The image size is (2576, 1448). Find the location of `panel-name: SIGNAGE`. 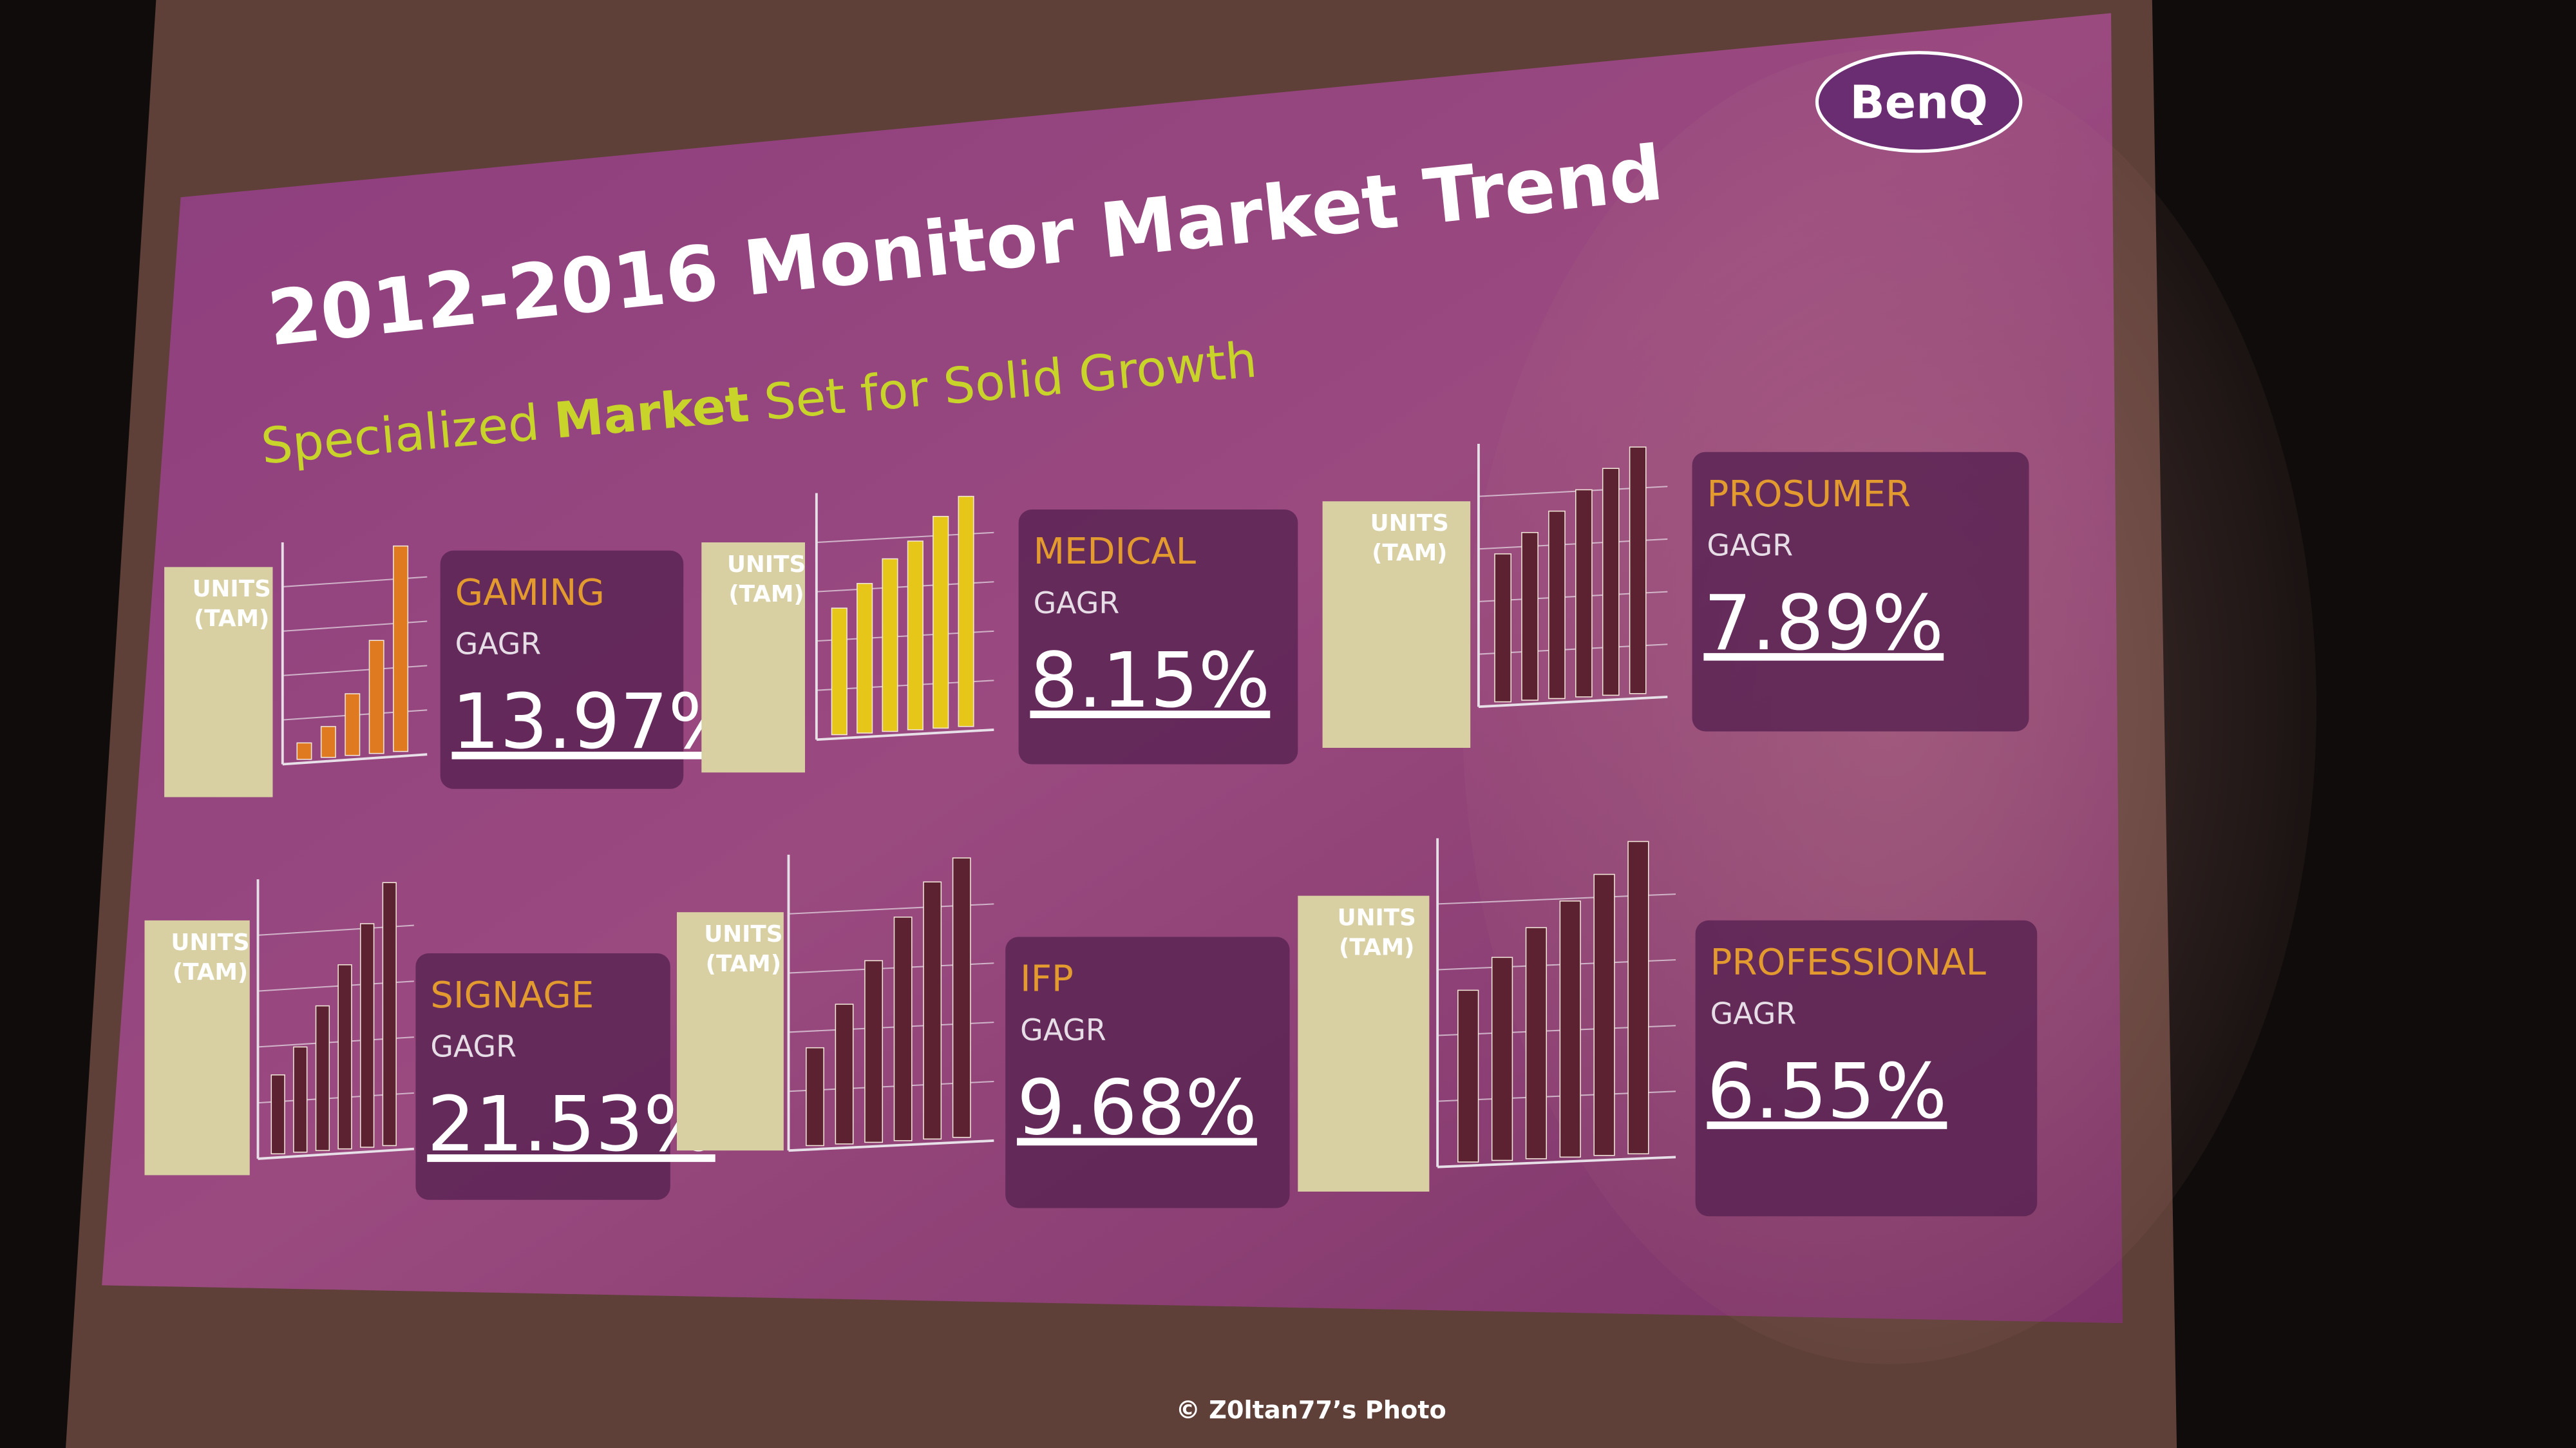

panel-name: SIGNAGE is located at coordinates (512, 995).